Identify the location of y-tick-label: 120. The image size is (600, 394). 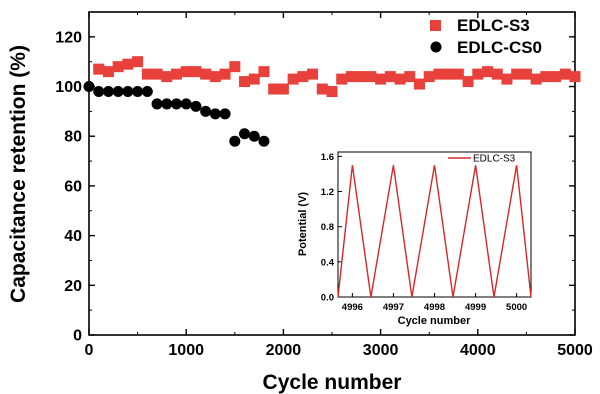
(68, 37).